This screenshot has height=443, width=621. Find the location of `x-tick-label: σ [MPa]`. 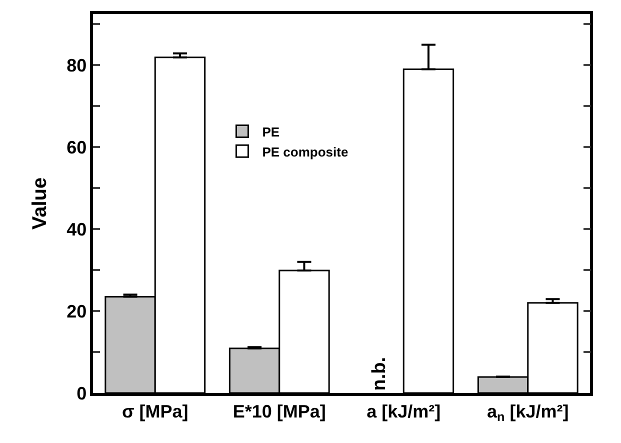

x-tick-label: σ [MPa] is located at coordinates (155, 411).